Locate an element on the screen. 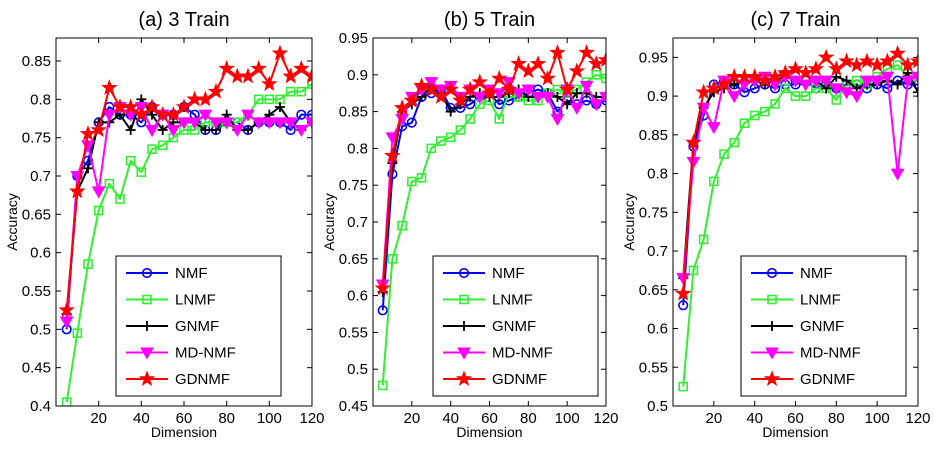 The width and height of the screenshot is (934, 460). chart-title: (c) 7 Train is located at coordinates (795, 20).